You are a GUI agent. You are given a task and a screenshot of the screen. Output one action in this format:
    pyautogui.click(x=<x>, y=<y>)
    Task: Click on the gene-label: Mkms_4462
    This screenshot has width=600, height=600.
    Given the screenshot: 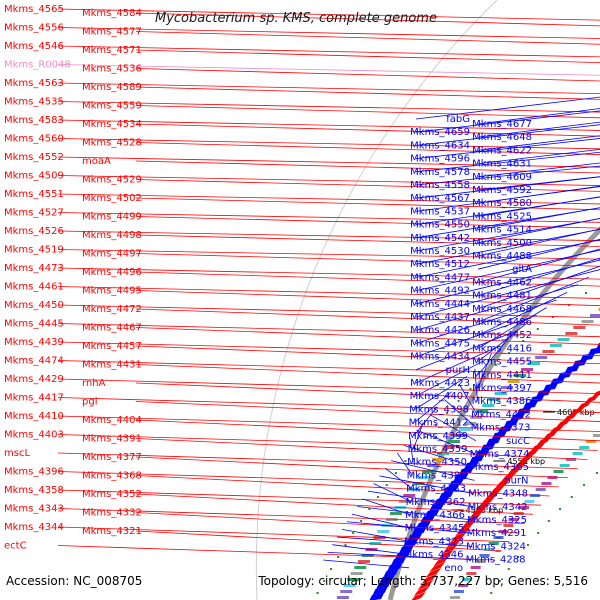 What is the action you would take?
    pyautogui.click(x=502, y=282)
    